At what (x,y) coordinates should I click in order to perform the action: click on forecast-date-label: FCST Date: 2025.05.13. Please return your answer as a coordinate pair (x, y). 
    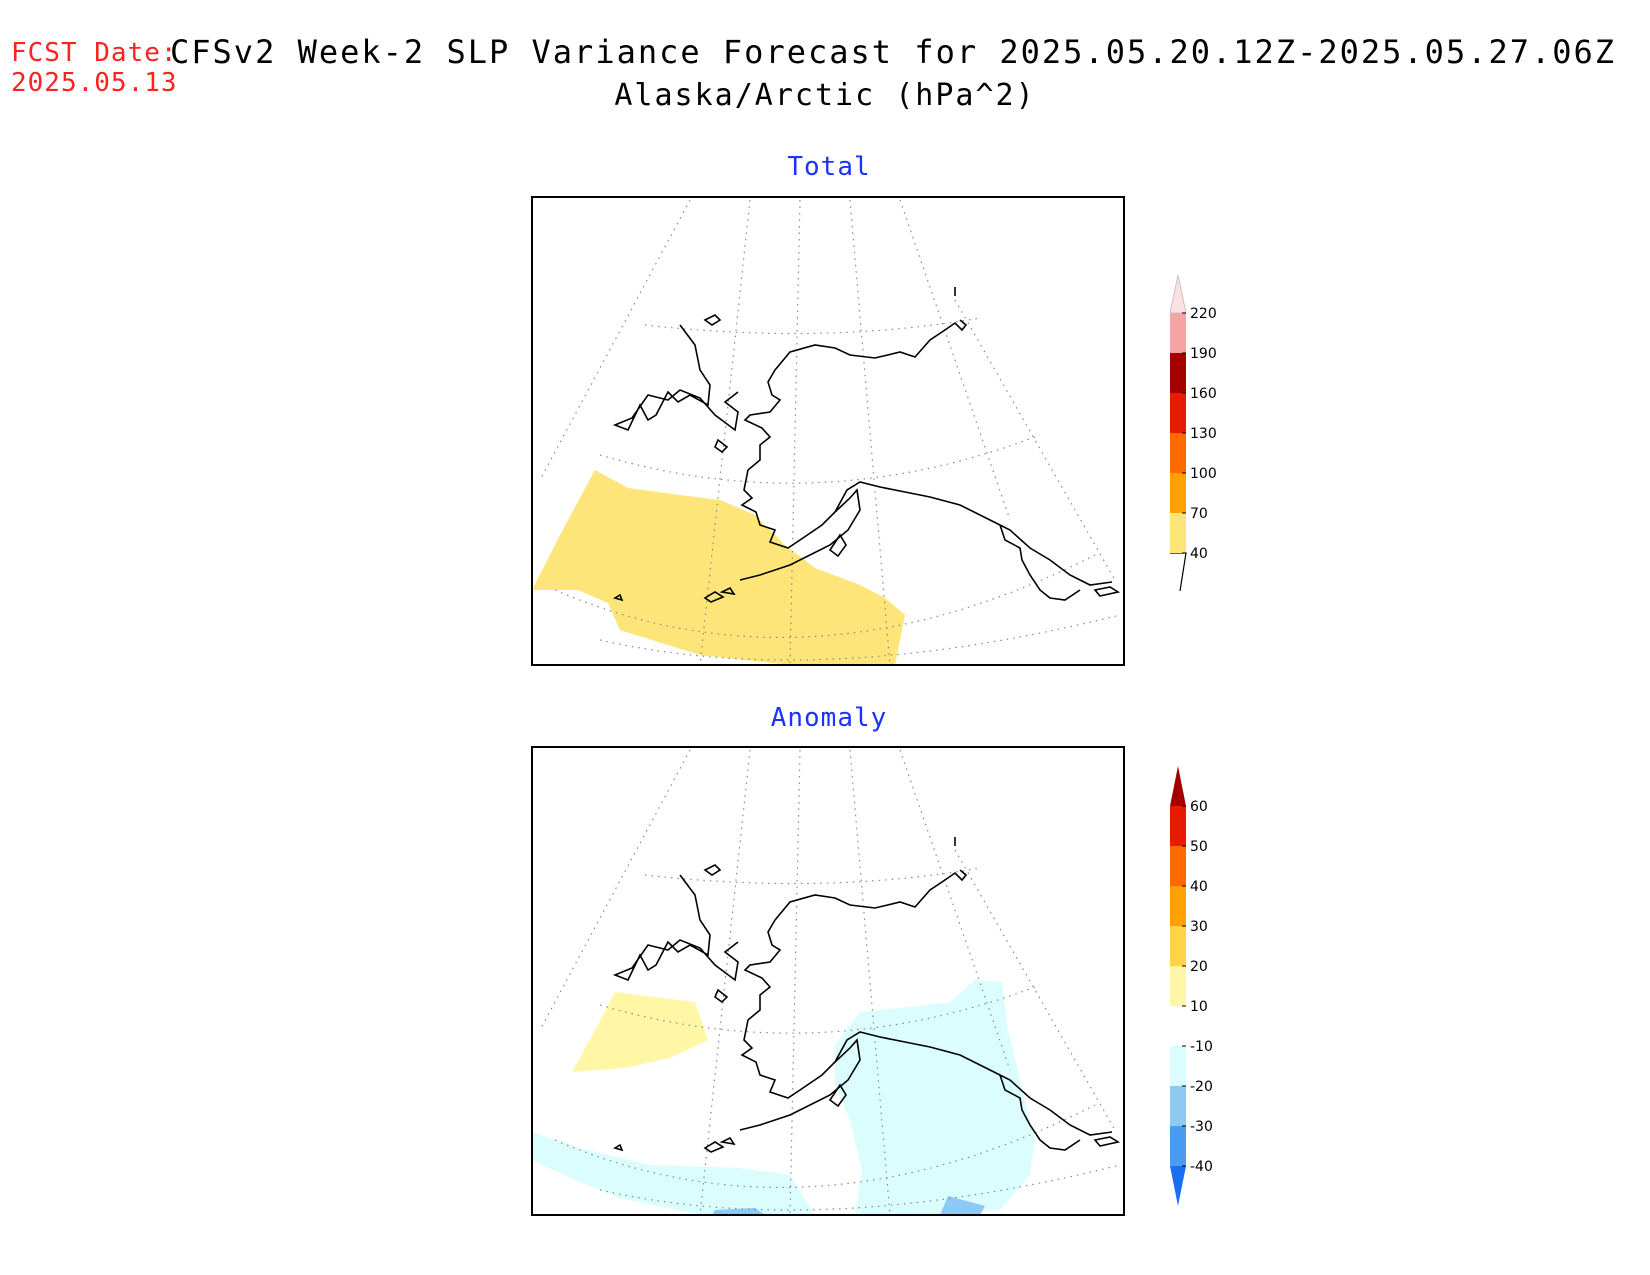
    Looking at the image, I should click on (94, 68).